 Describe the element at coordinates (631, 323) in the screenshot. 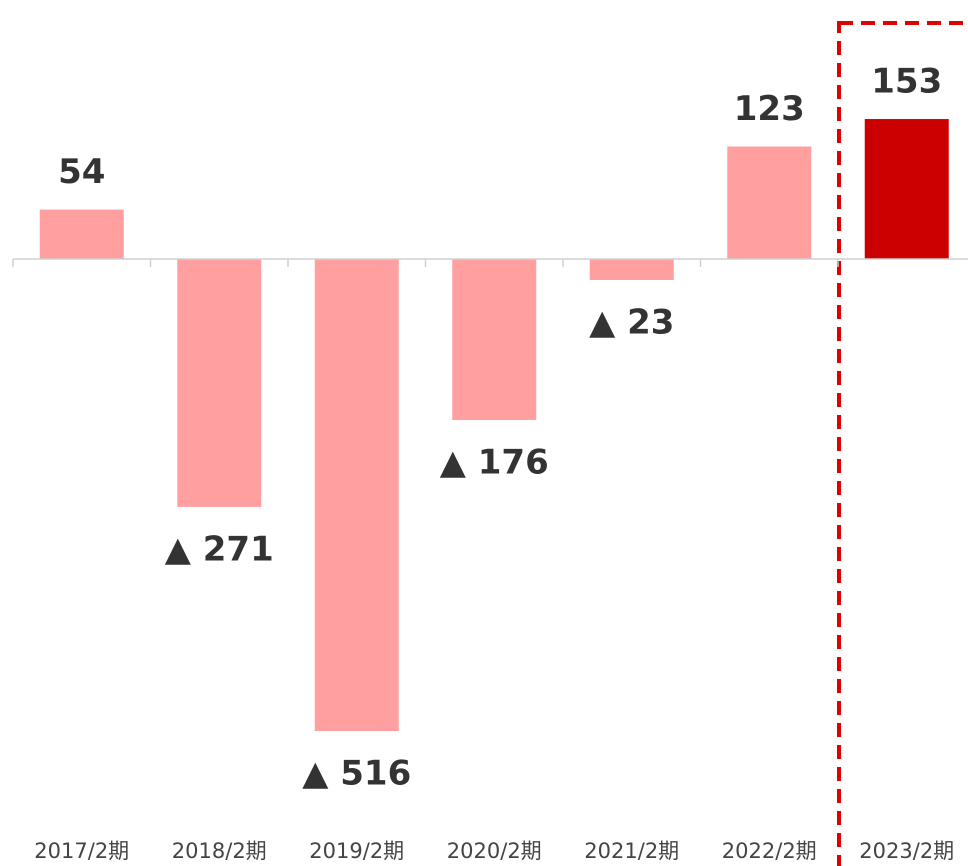

I see `value-label: ▲ 23` at that location.